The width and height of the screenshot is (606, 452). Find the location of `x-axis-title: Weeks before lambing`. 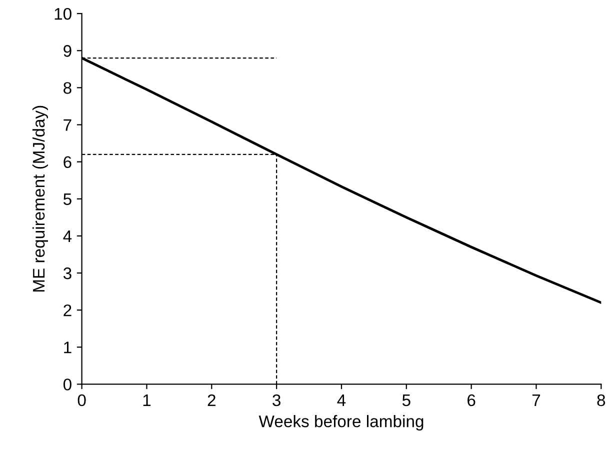

x-axis-title: Weeks before lambing is located at coordinates (341, 423).